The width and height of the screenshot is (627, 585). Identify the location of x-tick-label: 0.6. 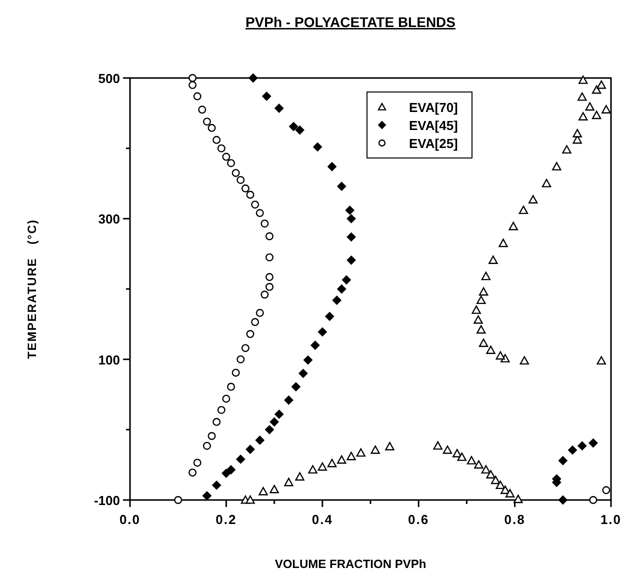
(419, 519).